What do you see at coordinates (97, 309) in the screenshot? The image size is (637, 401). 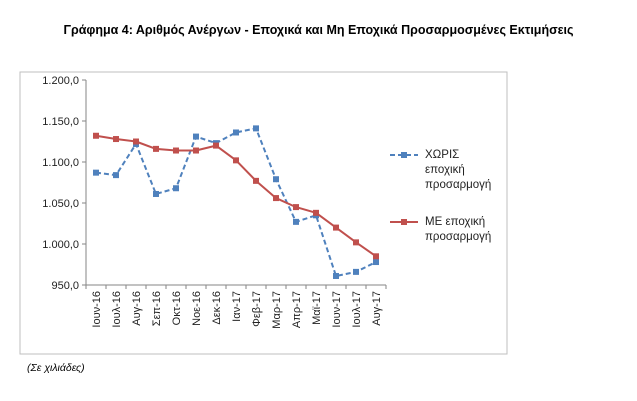 I see `x-tick-label: Ιουν-16` at bounding box center [97, 309].